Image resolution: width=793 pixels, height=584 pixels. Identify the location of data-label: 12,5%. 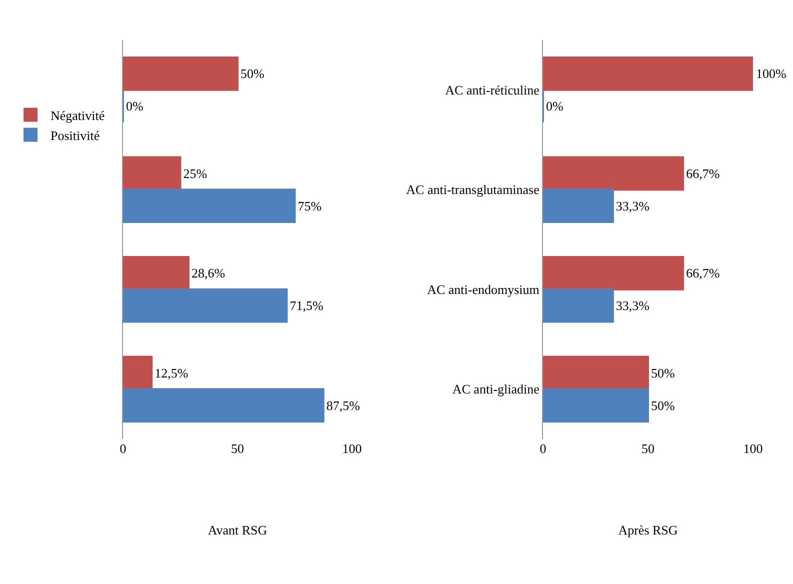
(171, 372).